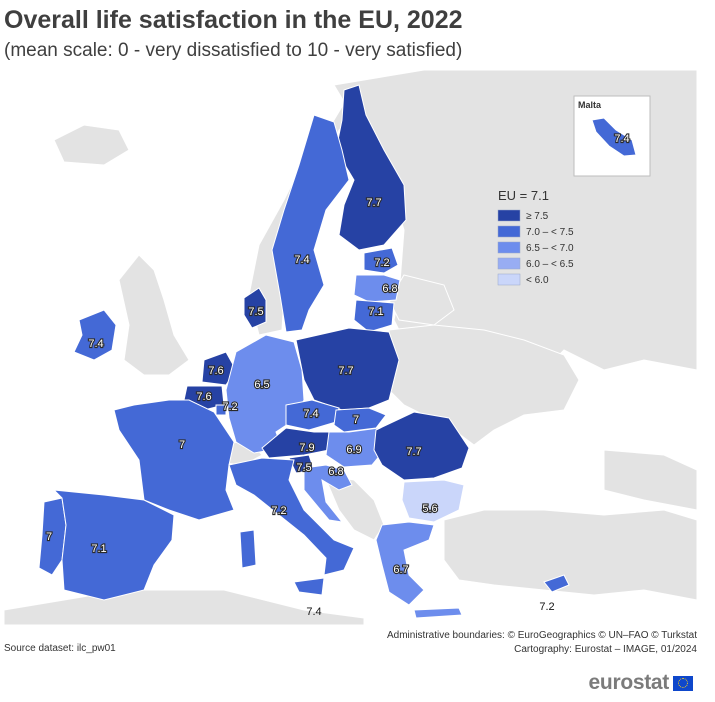  I want to click on country-lithuania, so click(374, 316).